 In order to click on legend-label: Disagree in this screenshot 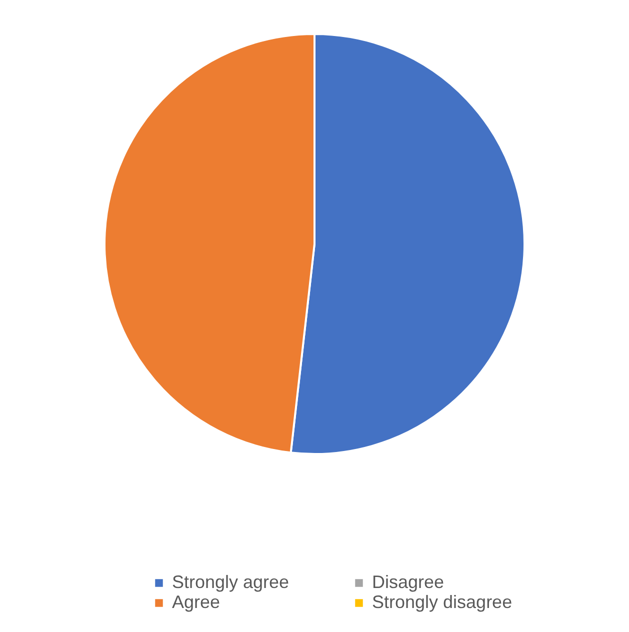, I will do `click(408, 582)`.